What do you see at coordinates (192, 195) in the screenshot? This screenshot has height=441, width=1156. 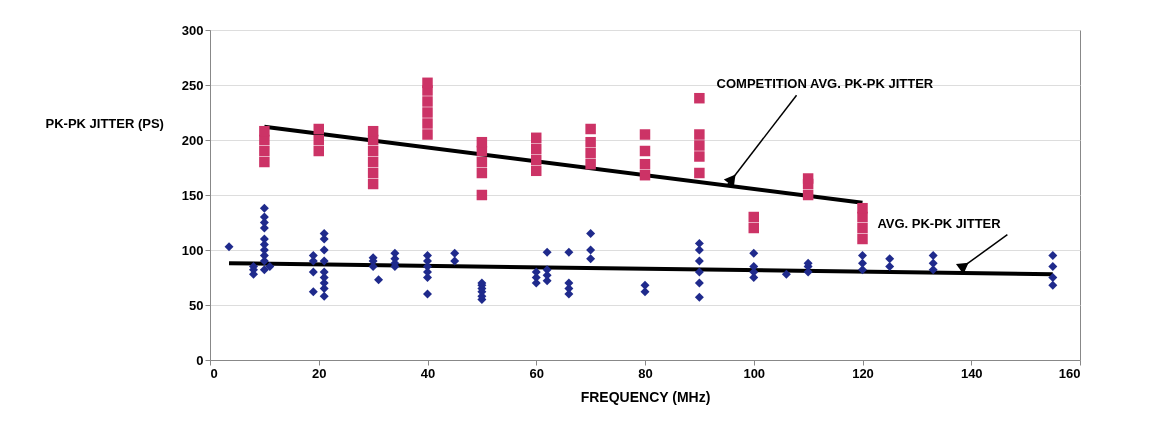 I see `y-tick-label: 150` at bounding box center [192, 195].